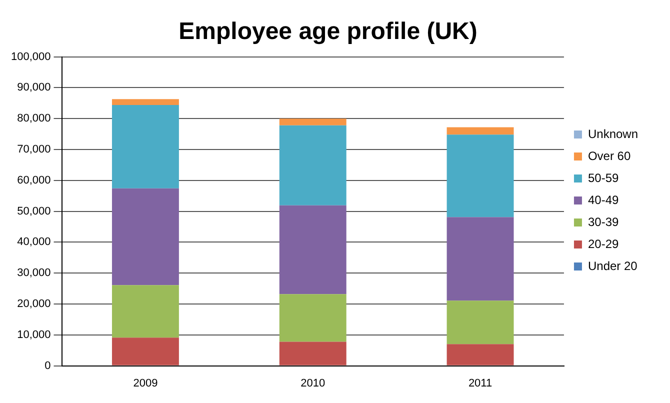 This screenshot has width=670, height=403. I want to click on y-tick-label: 30,000, so click(34, 273).